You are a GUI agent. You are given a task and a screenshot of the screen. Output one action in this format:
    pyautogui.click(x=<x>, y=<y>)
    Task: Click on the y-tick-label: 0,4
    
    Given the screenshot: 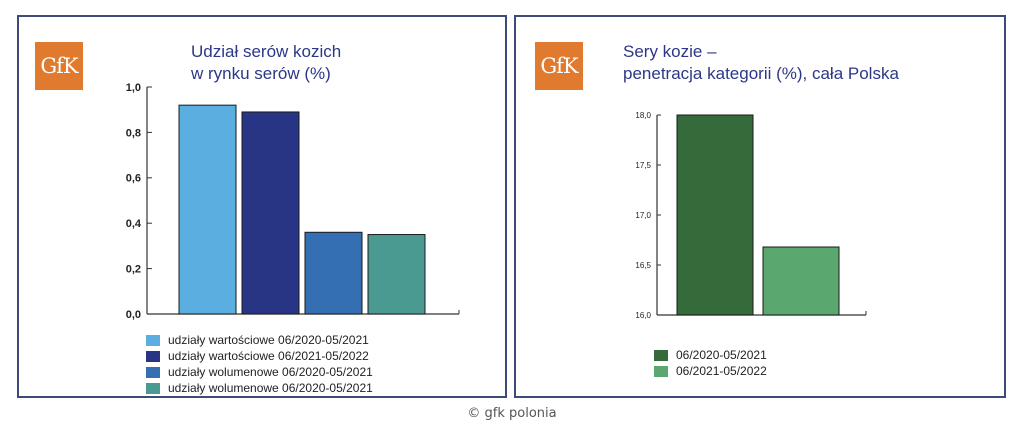 What is the action you would take?
    pyautogui.click(x=134, y=224)
    